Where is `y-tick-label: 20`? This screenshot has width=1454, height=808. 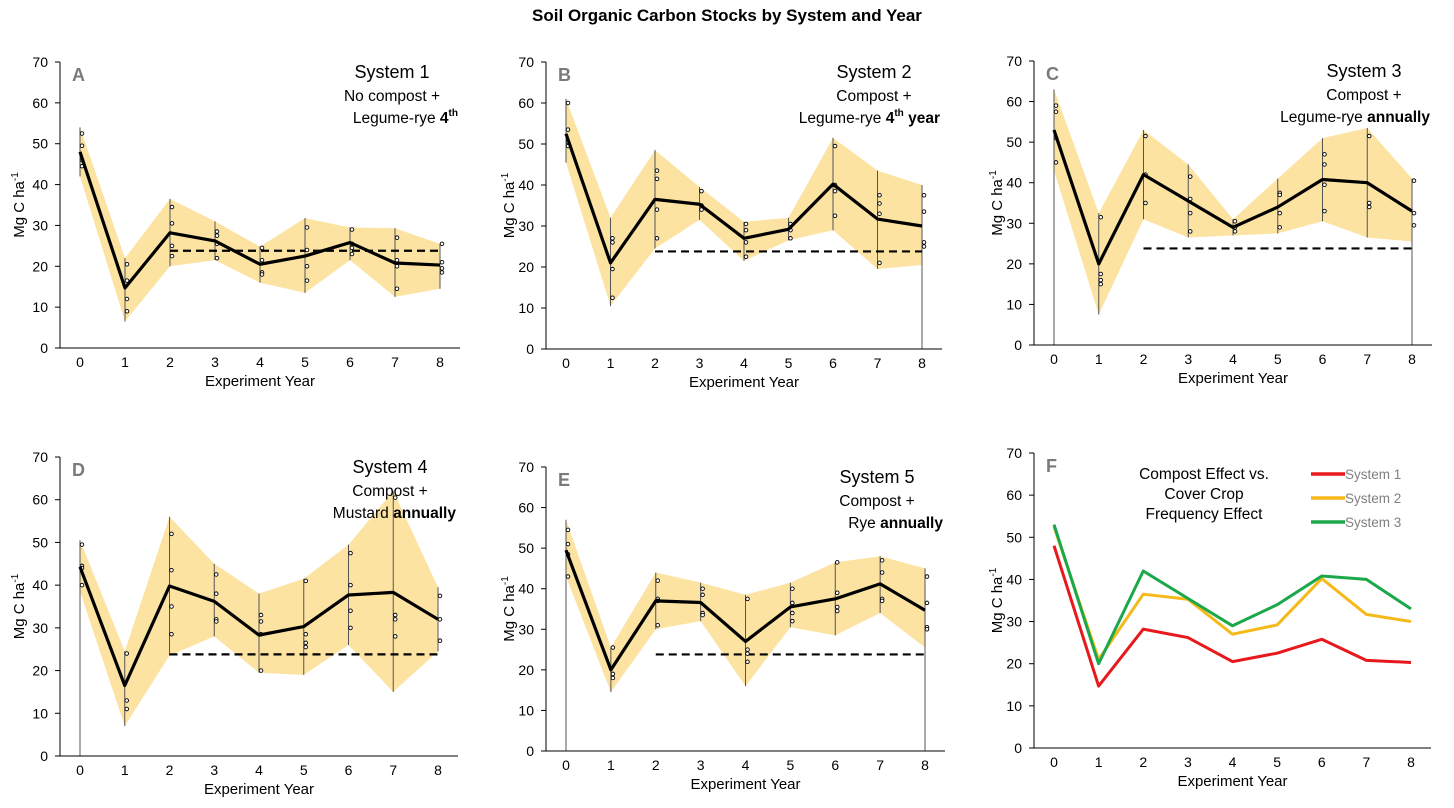 y-tick-label: 20 is located at coordinates (526, 267).